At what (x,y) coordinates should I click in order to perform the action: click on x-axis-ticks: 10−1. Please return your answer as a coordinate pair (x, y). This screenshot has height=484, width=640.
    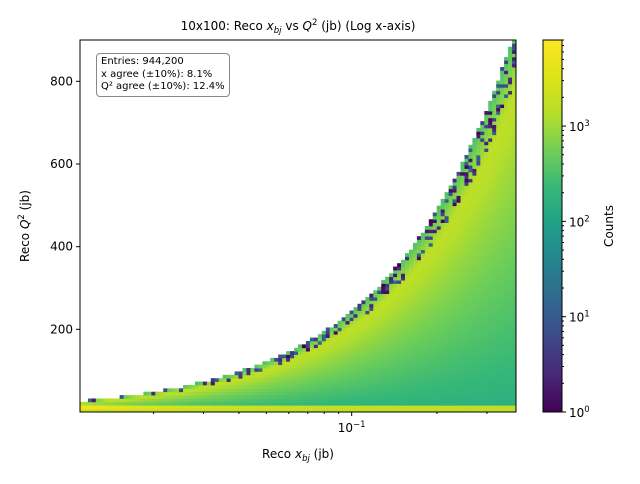
    Looking at the image, I should click on (320, 423).